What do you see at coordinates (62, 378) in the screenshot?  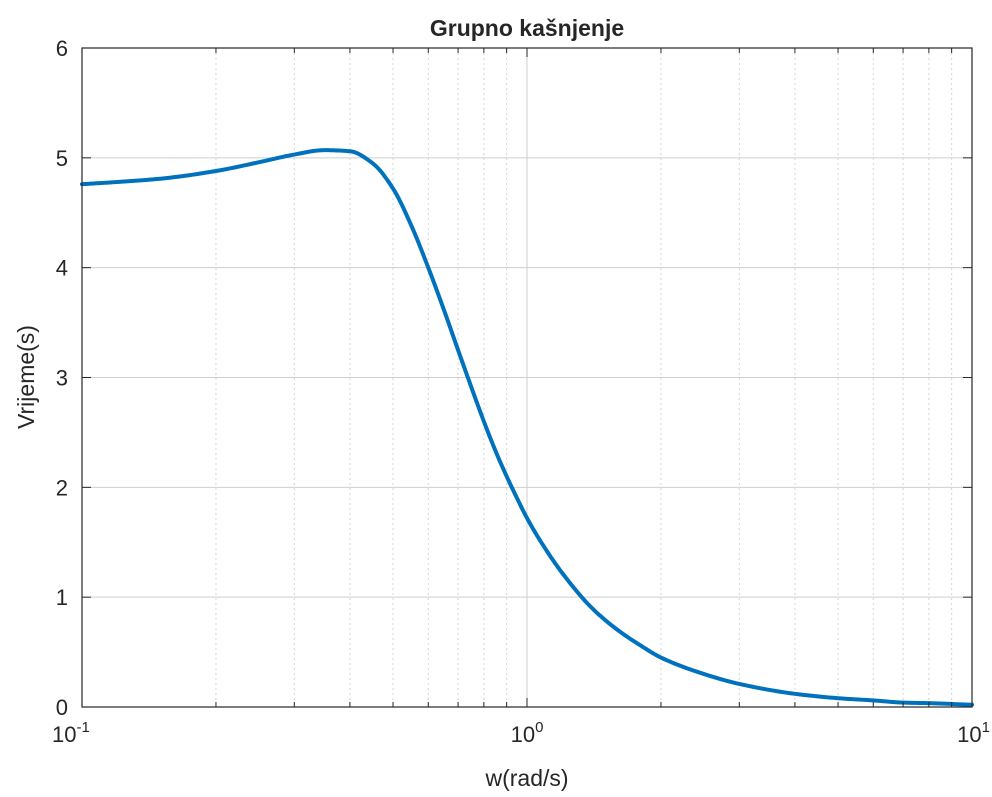 I see `y-tick-label: 3` at bounding box center [62, 378].